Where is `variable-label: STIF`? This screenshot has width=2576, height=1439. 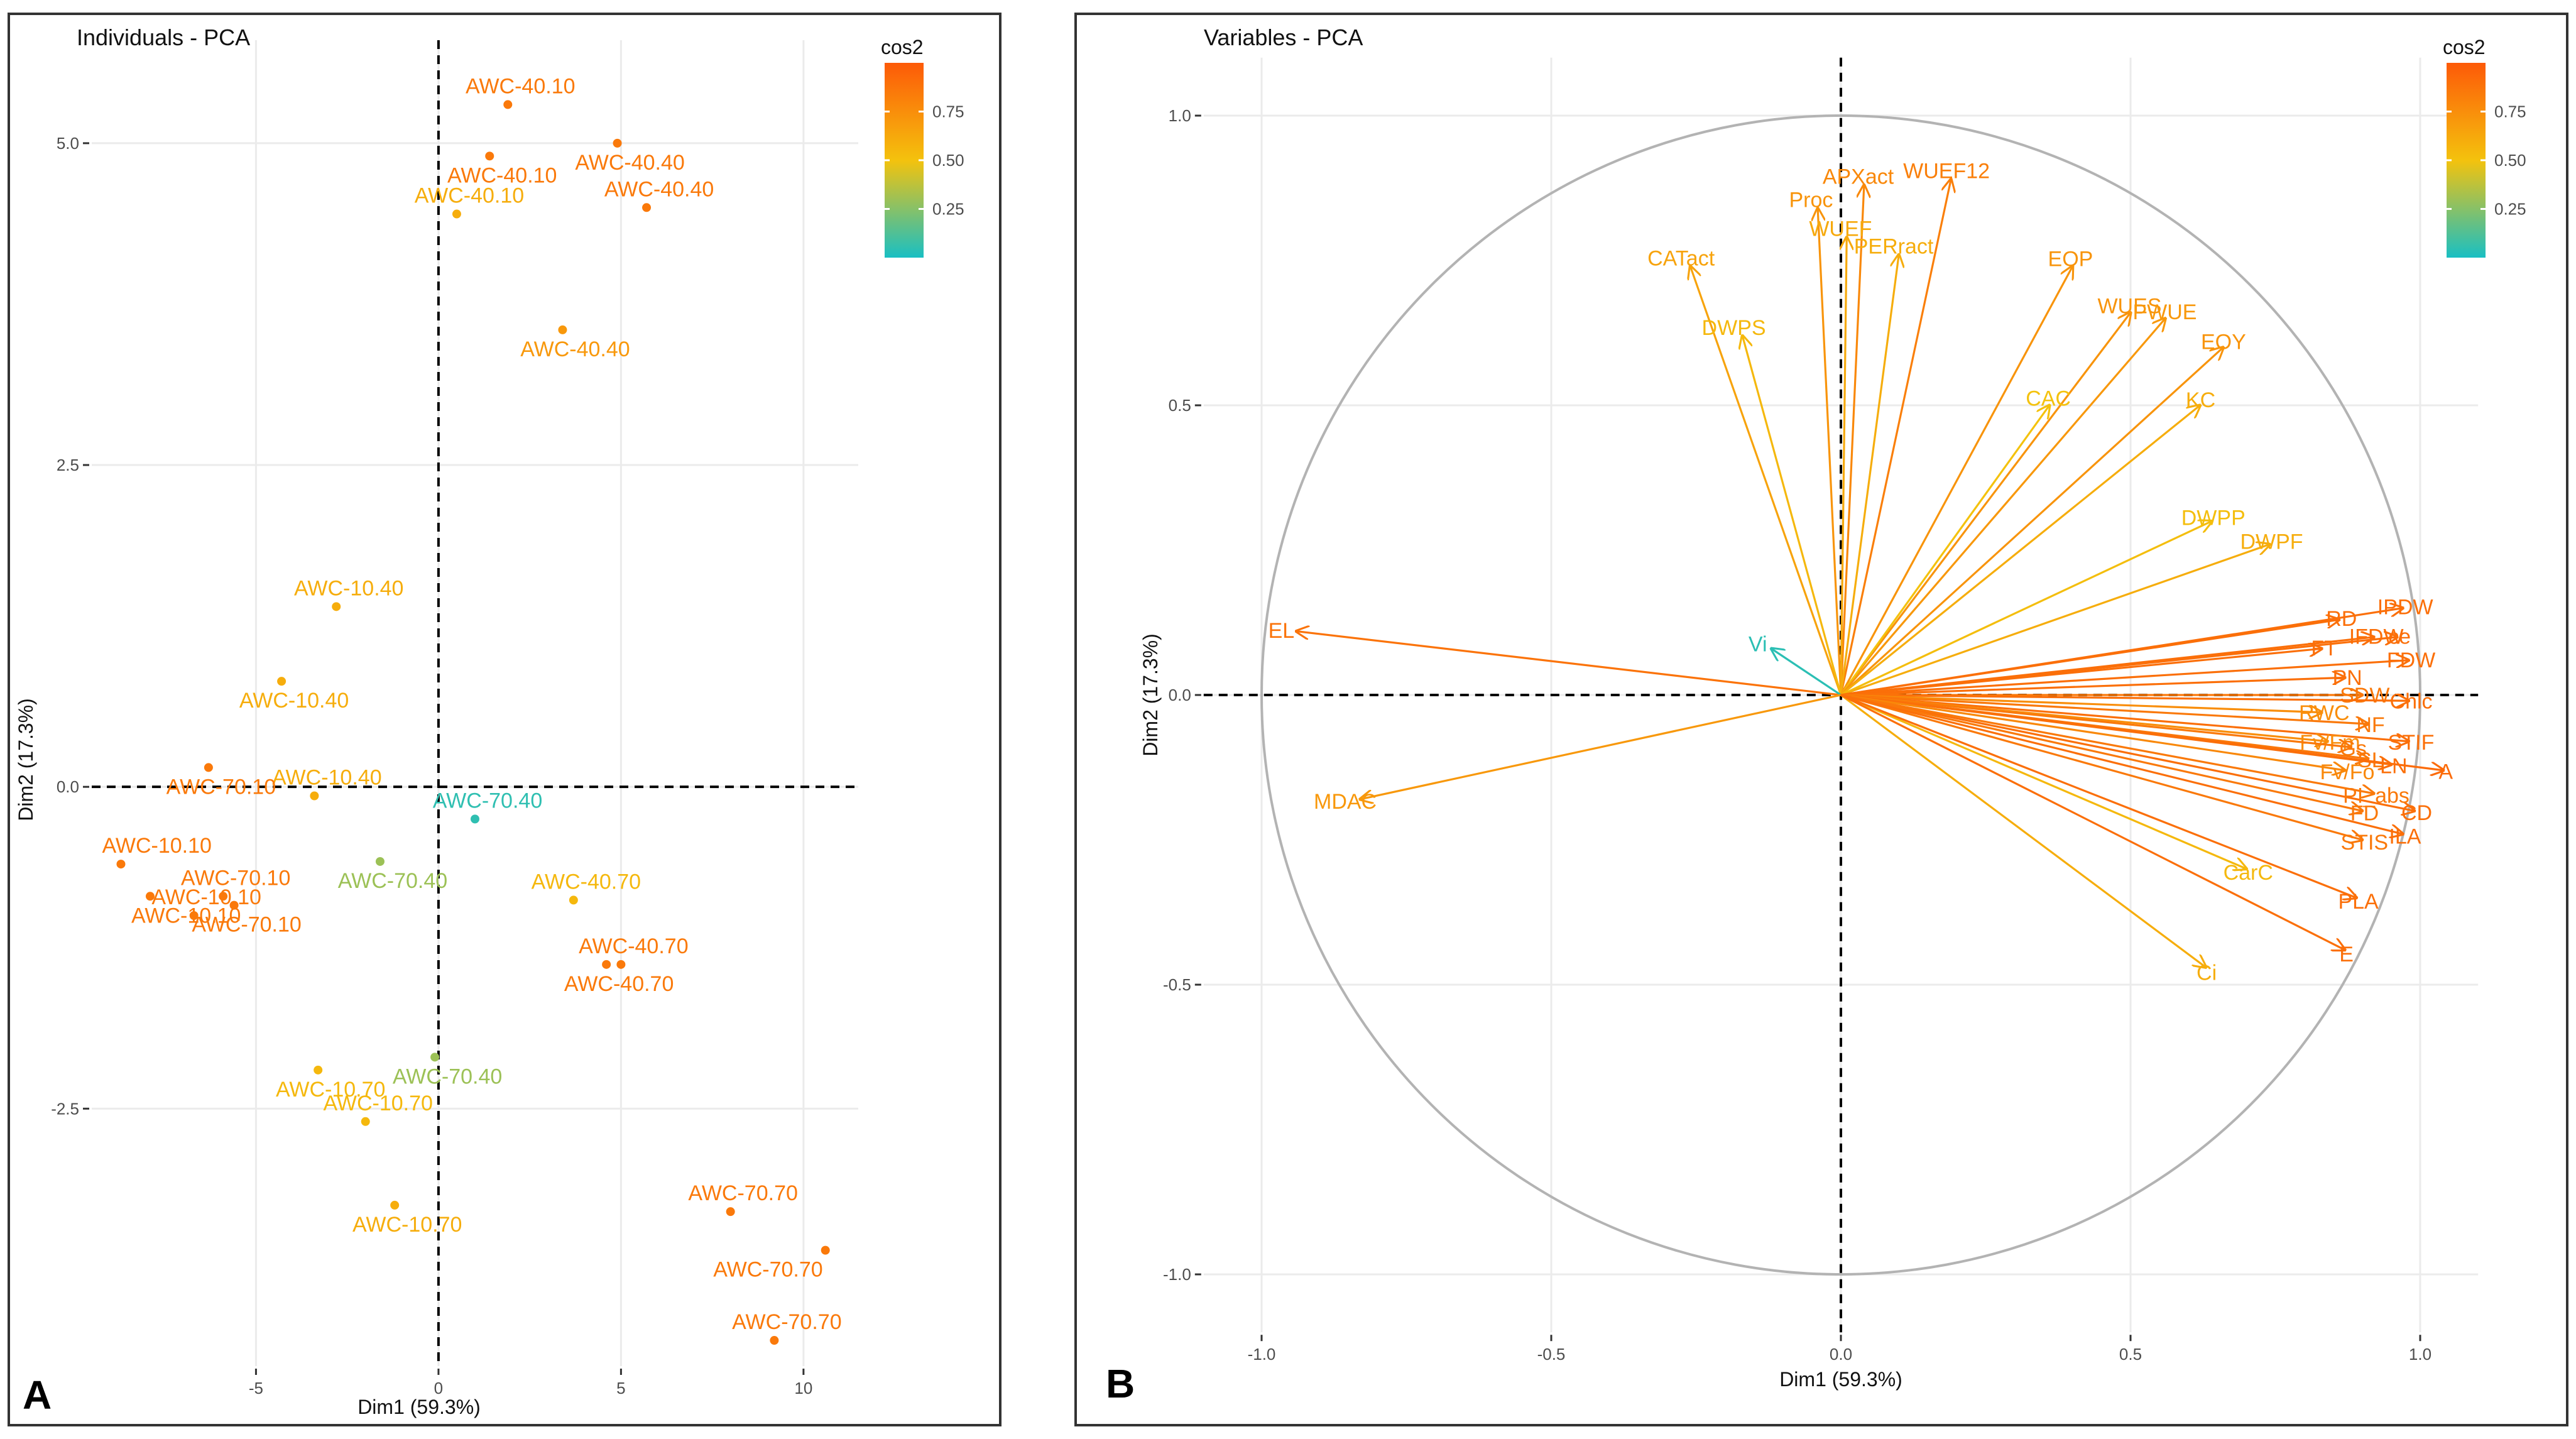
variable-label: STIF is located at coordinates (2411, 743).